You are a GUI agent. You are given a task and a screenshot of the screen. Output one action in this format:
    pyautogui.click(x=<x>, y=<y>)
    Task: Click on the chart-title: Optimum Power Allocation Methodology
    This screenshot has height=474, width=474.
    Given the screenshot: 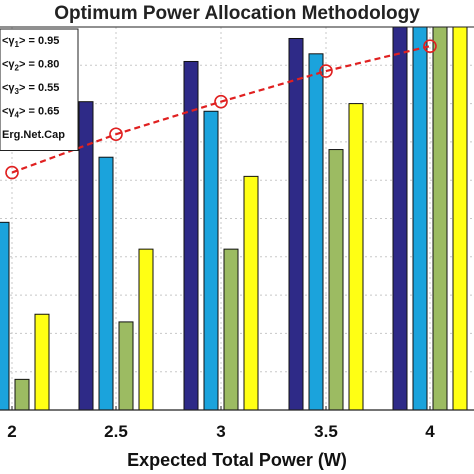 What is the action you would take?
    pyautogui.click(x=237, y=13)
    